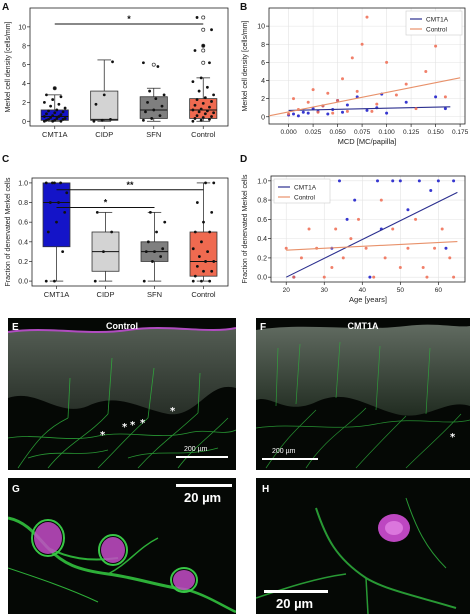 This screenshot has width=474, height=616. I want to click on y-tick-label: 4, so click(24, 84).